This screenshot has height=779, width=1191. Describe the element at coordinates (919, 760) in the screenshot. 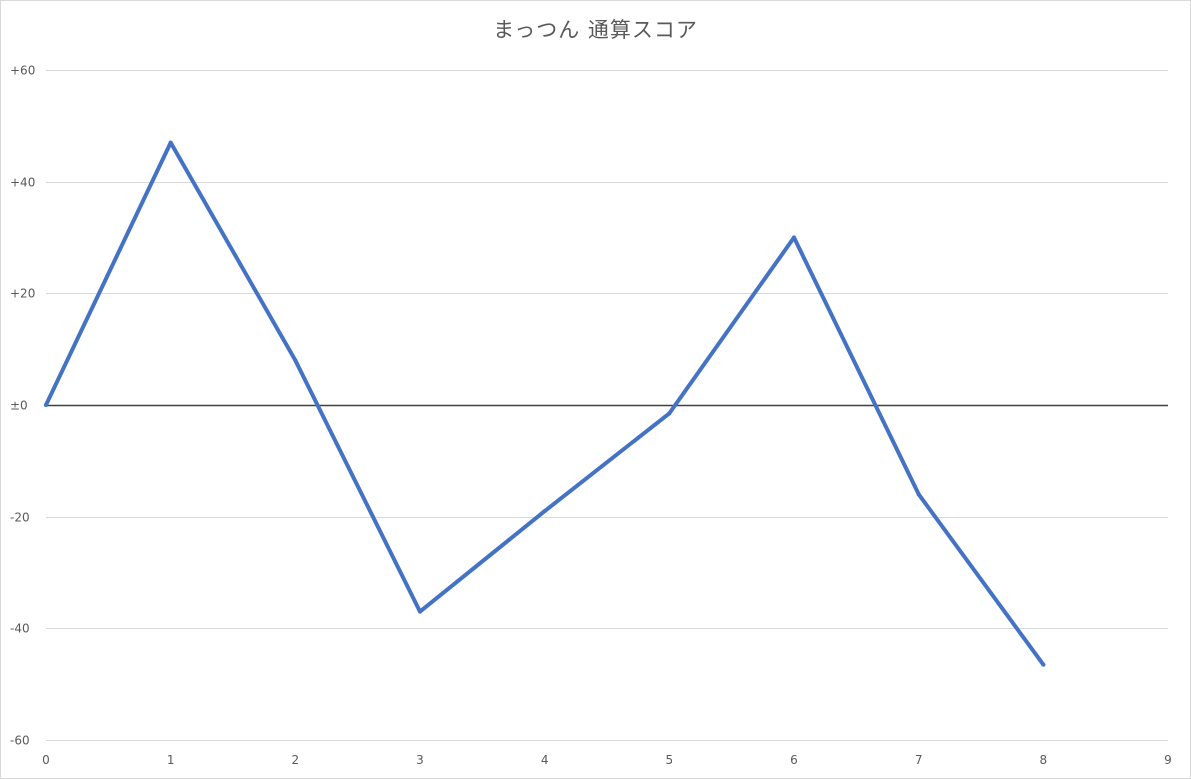

I see `x-tick-label: 7` at that location.